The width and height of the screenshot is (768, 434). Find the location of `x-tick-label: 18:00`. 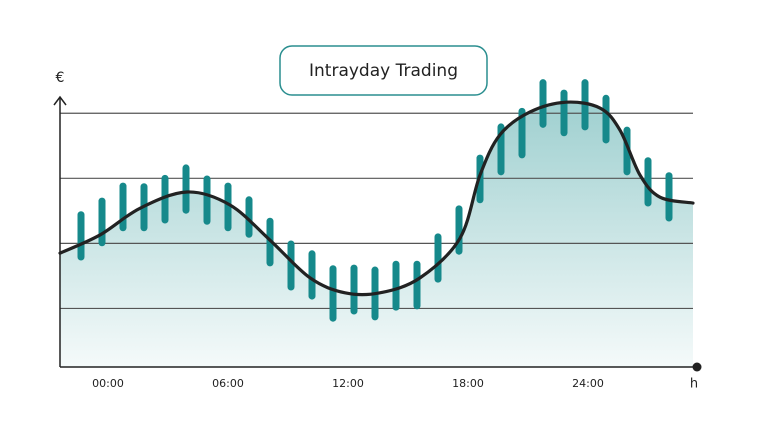

x-tick-label: 18:00 is located at coordinates (468, 383).